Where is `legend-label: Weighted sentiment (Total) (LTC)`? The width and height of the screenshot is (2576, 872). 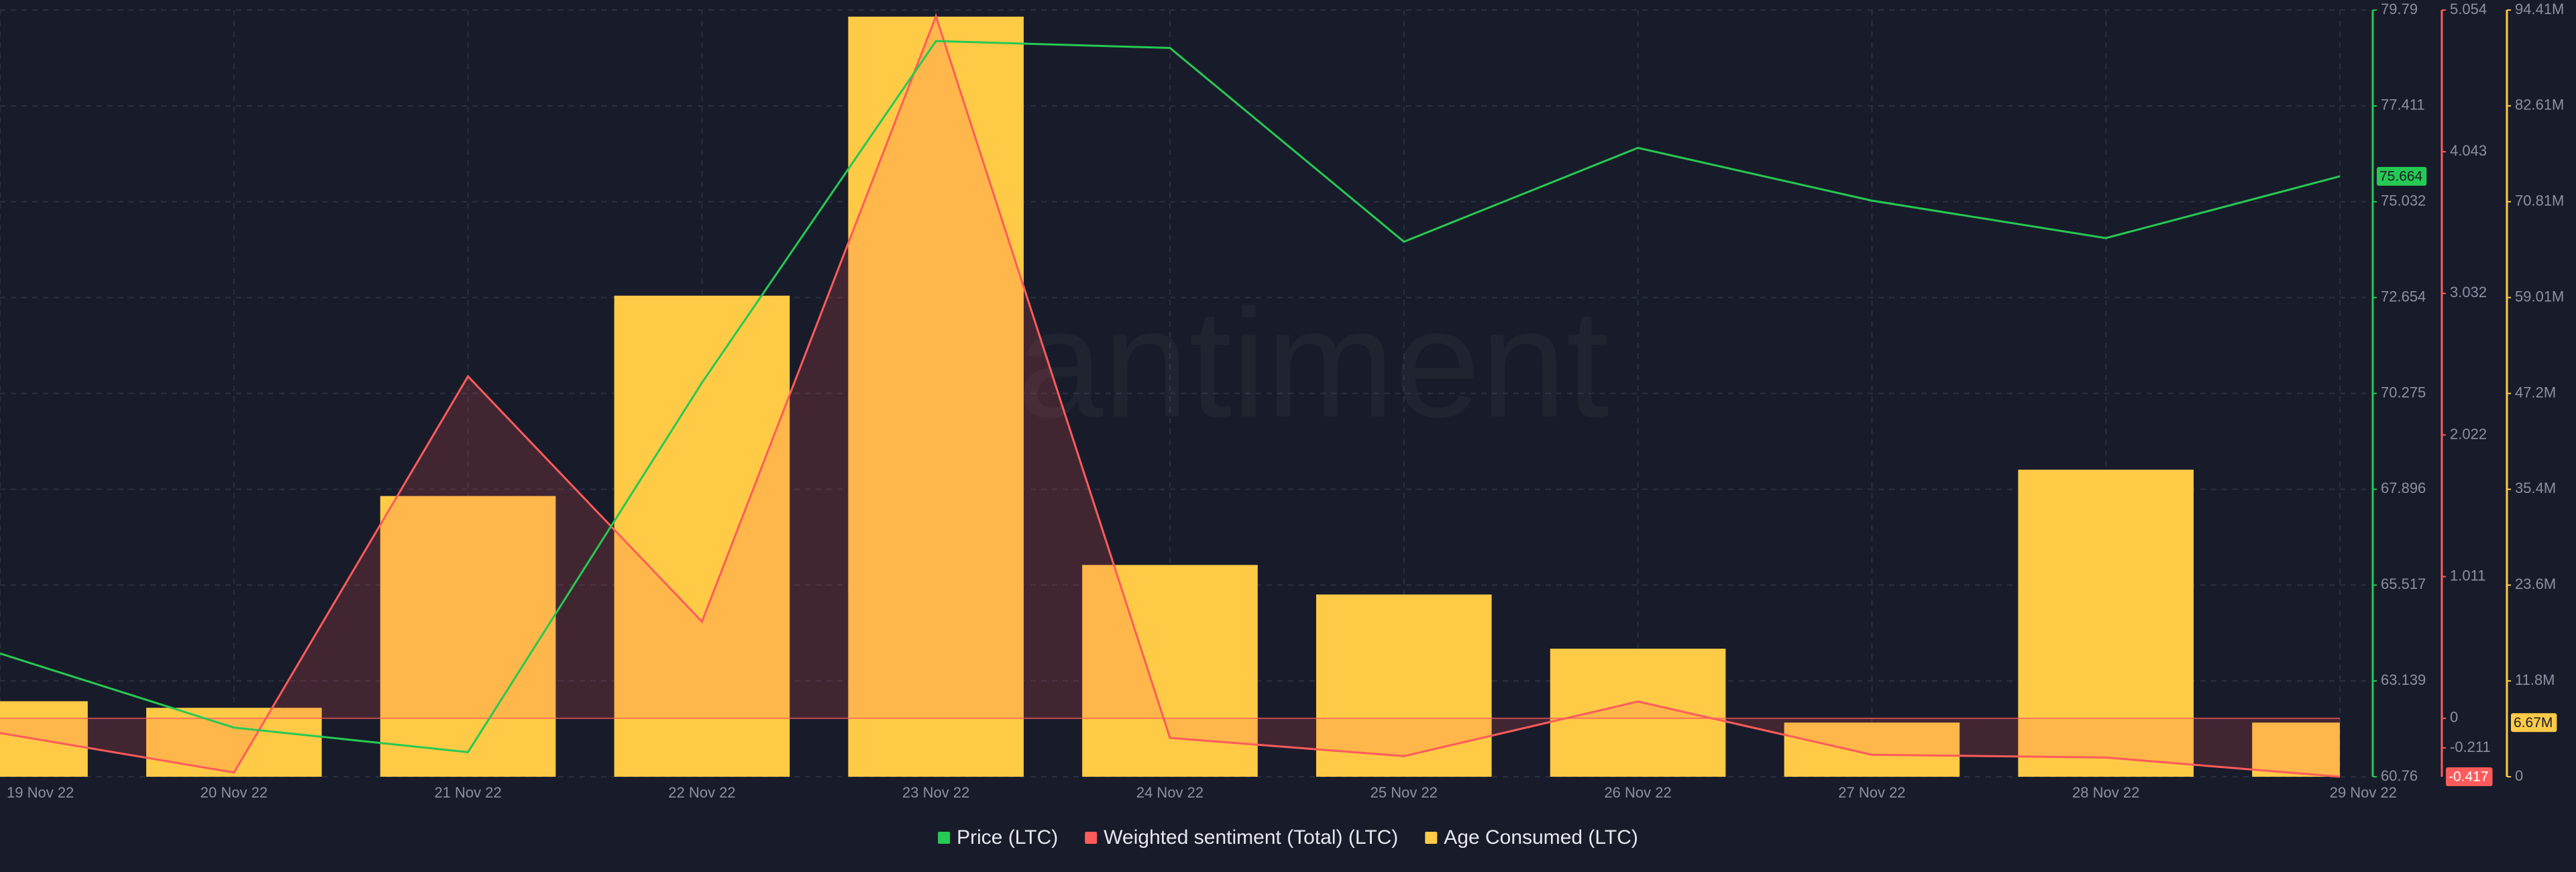 legend-label: Weighted sentiment (Total) (LTC) is located at coordinates (1251, 837).